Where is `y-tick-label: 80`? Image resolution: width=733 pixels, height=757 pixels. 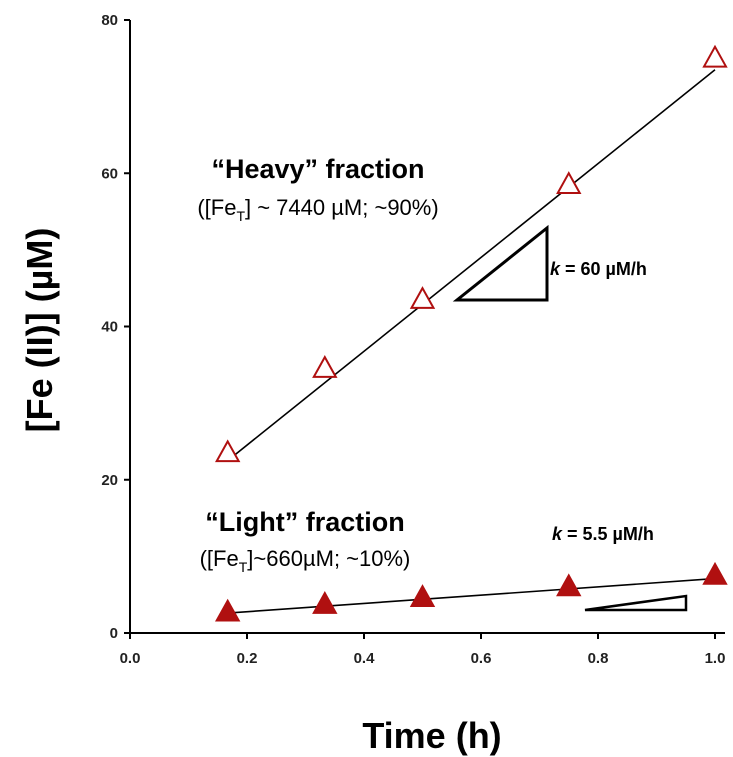 y-tick-label: 80 is located at coordinates (109, 20).